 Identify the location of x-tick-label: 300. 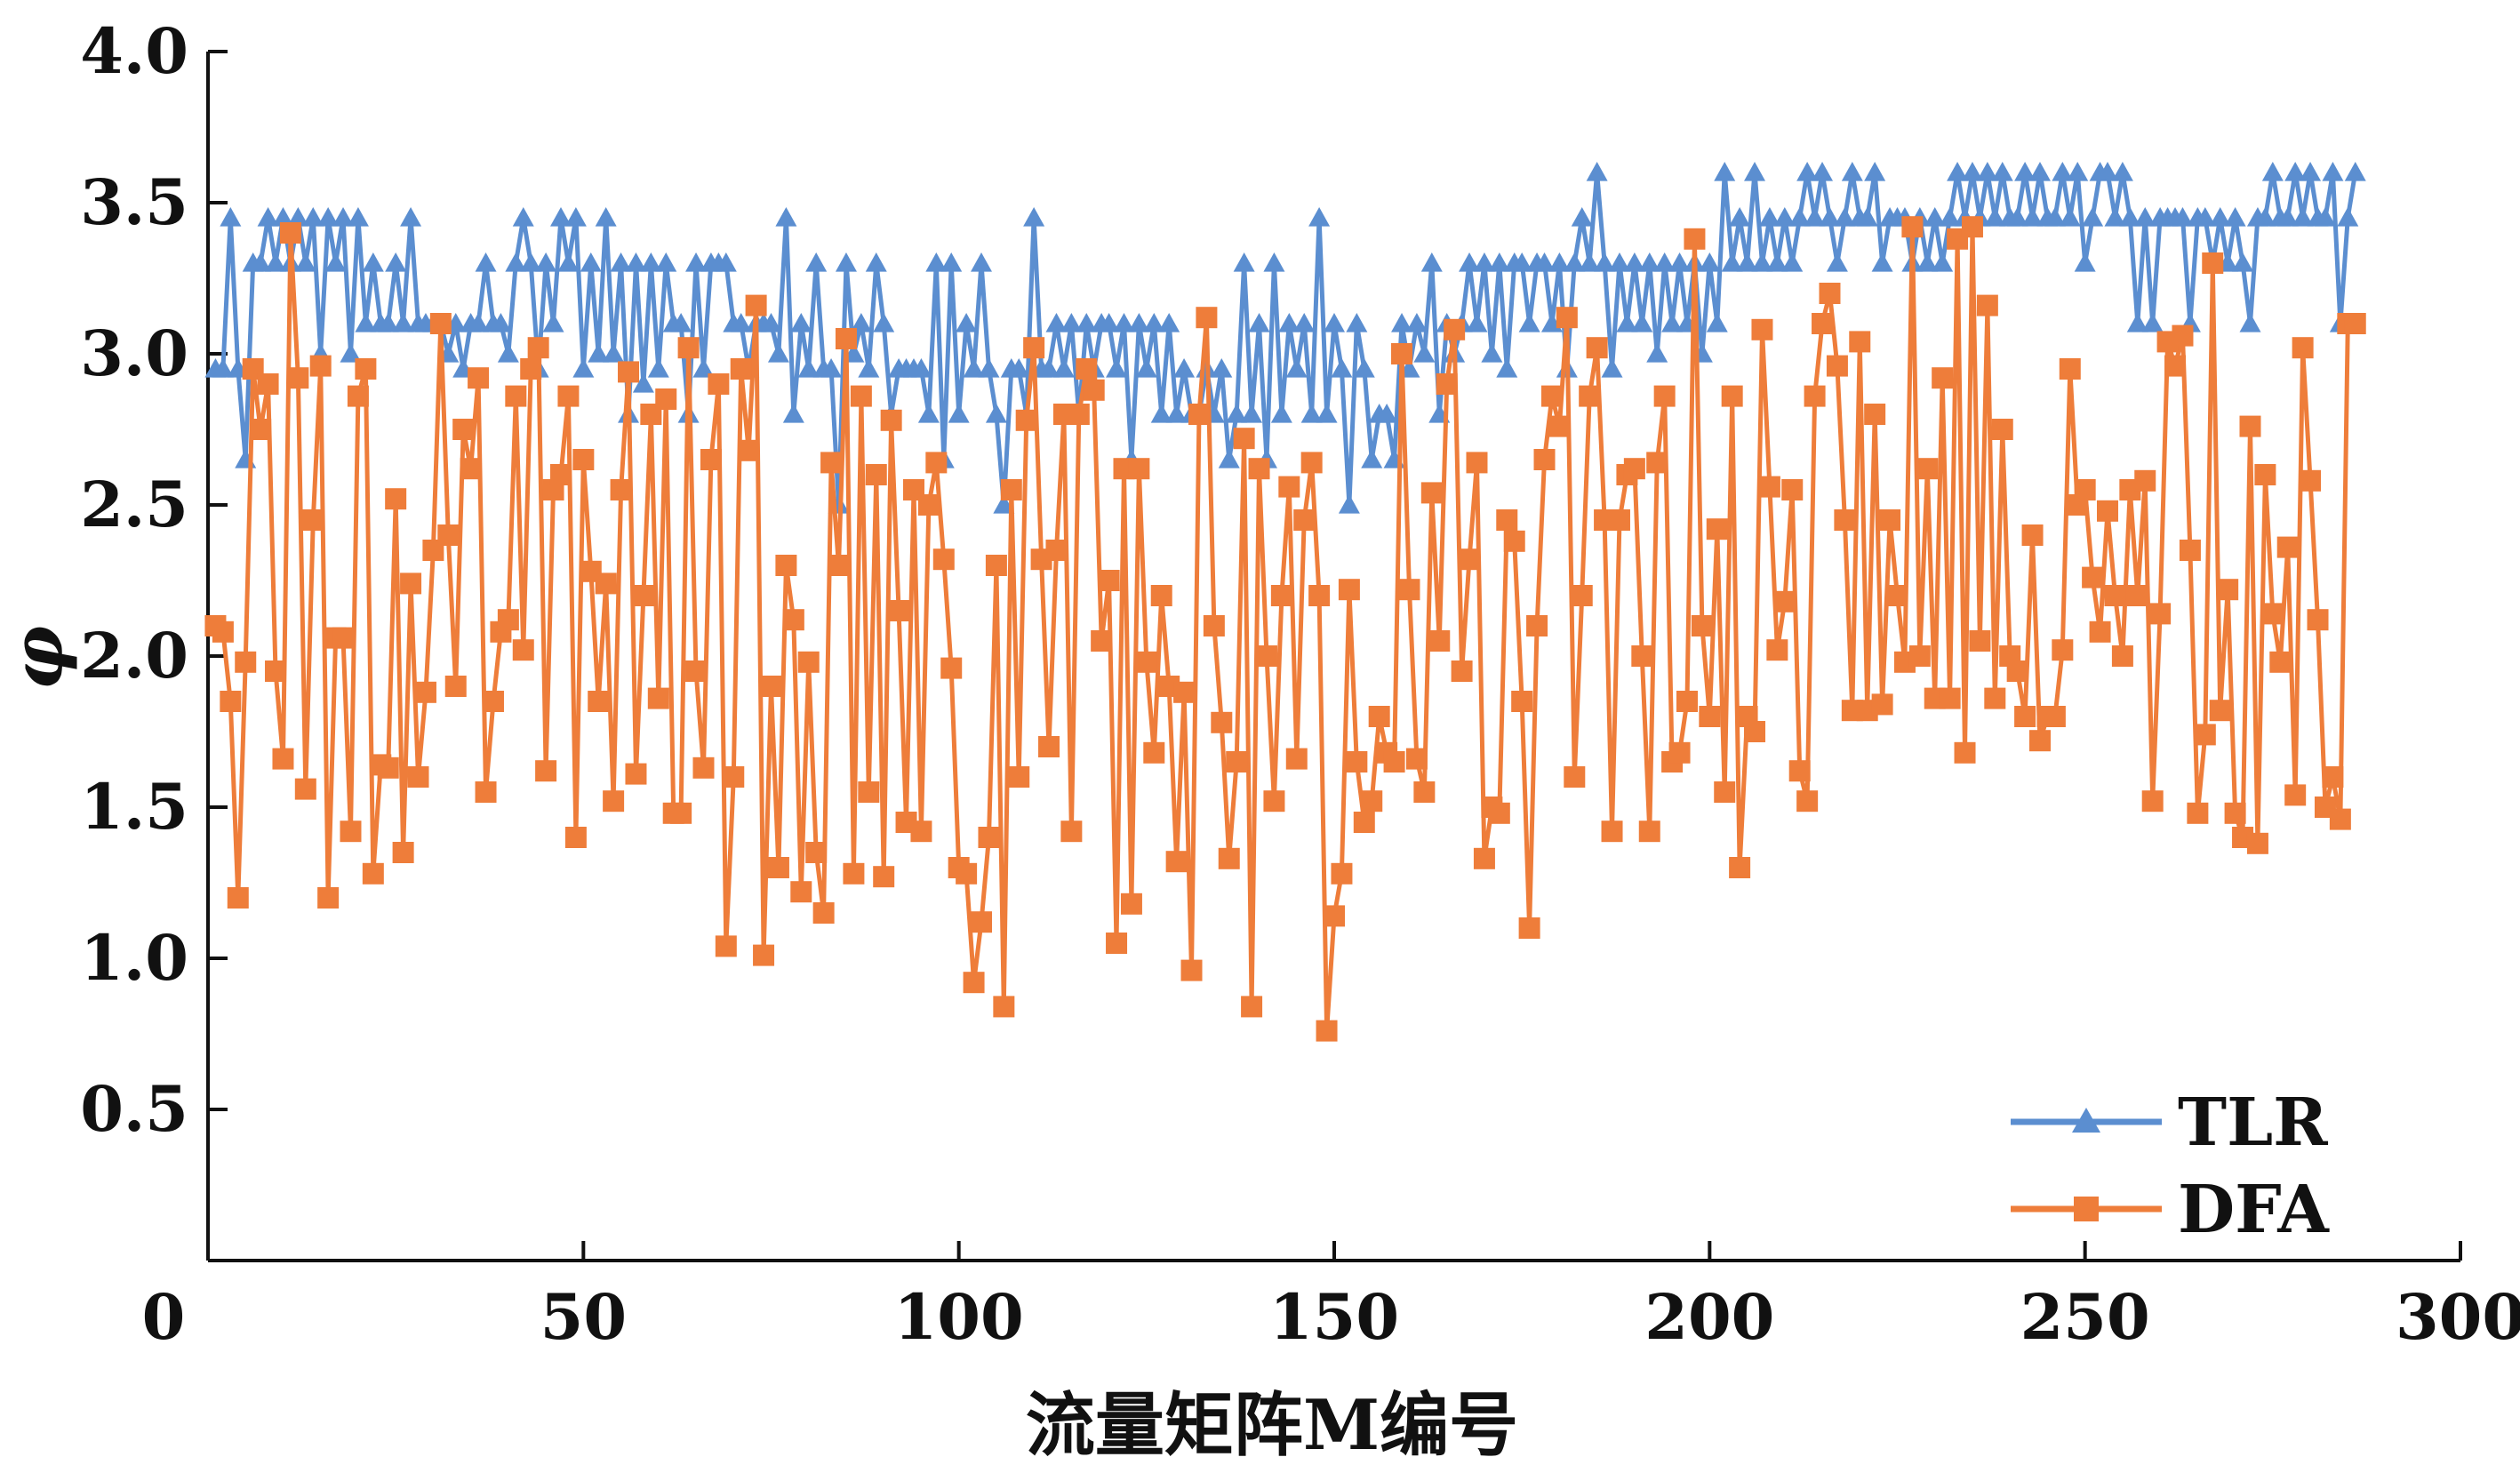
(2458, 1317).